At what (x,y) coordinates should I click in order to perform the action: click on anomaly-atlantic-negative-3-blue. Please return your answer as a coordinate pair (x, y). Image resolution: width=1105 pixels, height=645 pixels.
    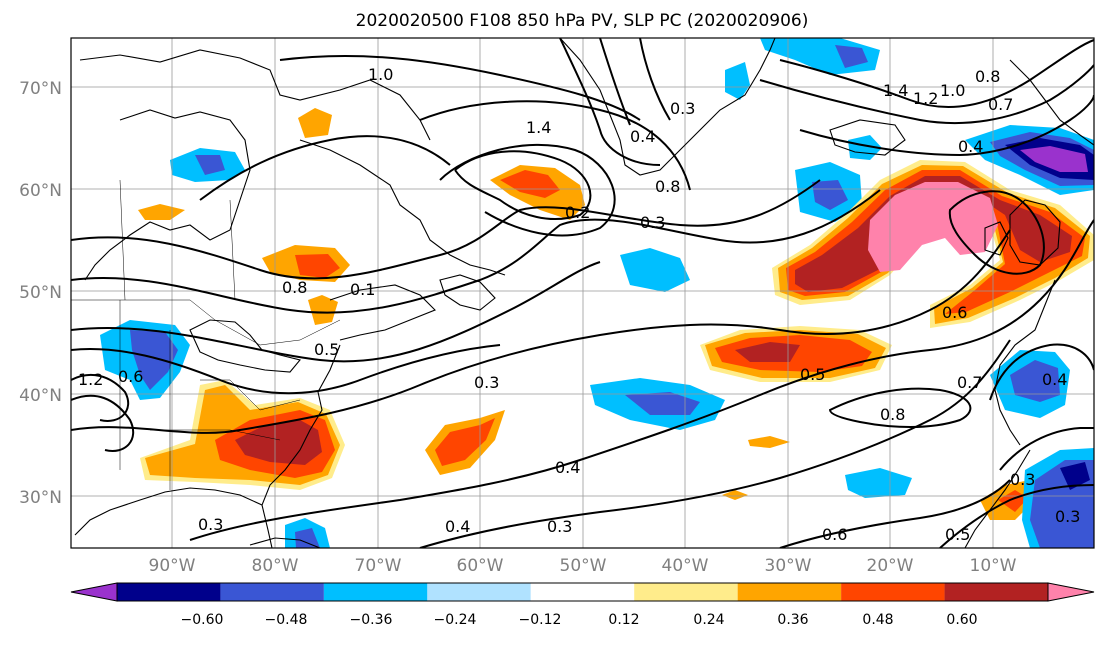
    Looking at the image, I should click on (830, 195).